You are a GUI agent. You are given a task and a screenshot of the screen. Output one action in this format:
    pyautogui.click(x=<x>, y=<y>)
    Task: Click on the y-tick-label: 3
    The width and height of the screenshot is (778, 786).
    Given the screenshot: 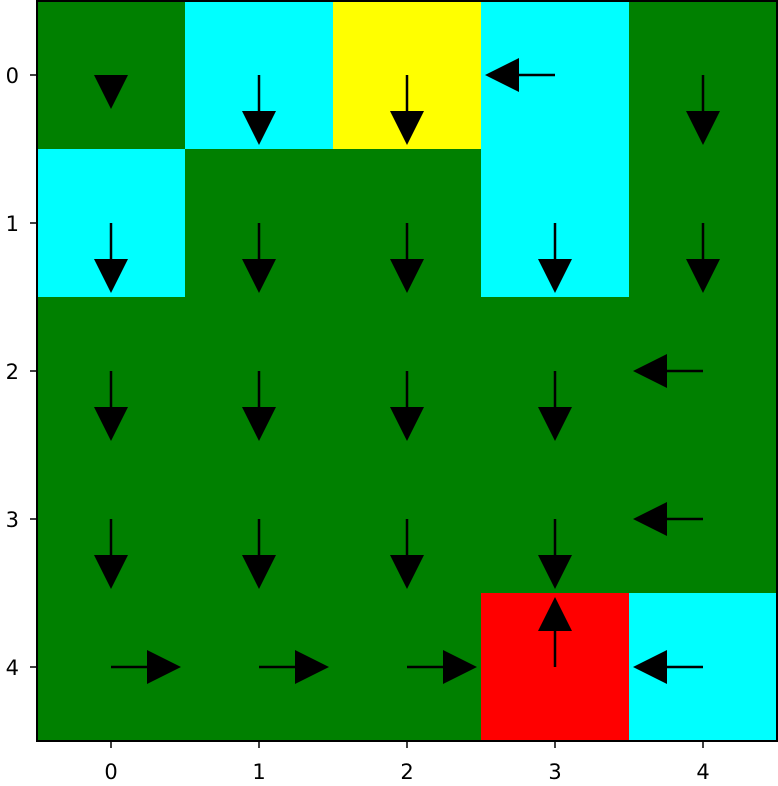 What is the action you would take?
    pyautogui.click(x=12, y=520)
    